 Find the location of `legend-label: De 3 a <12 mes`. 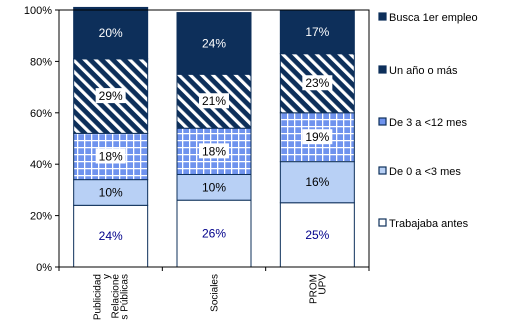

legend-label: De 3 a <12 mes is located at coordinates (428, 123).